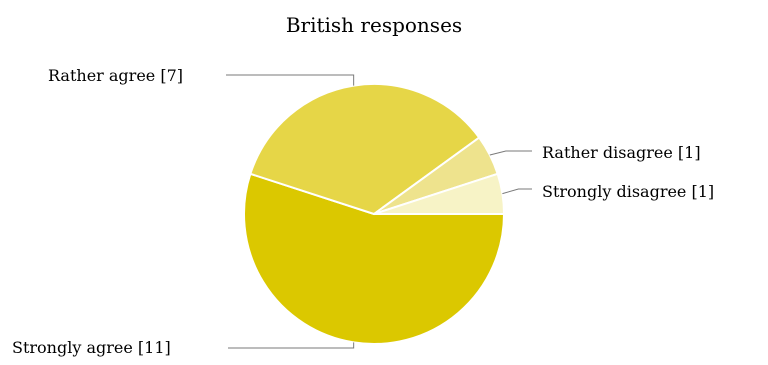 This screenshot has width=768, height=365. What do you see at coordinates (291, 345) in the screenshot?
I see `leader-line-strongly-agree` at bounding box center [291, 345].